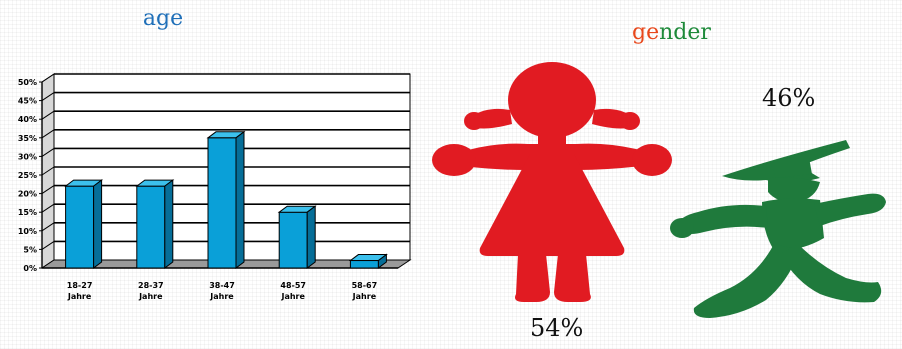 This screenshot has width=902, height=349. I want to click on gender-title: gender, so click(671, 32).